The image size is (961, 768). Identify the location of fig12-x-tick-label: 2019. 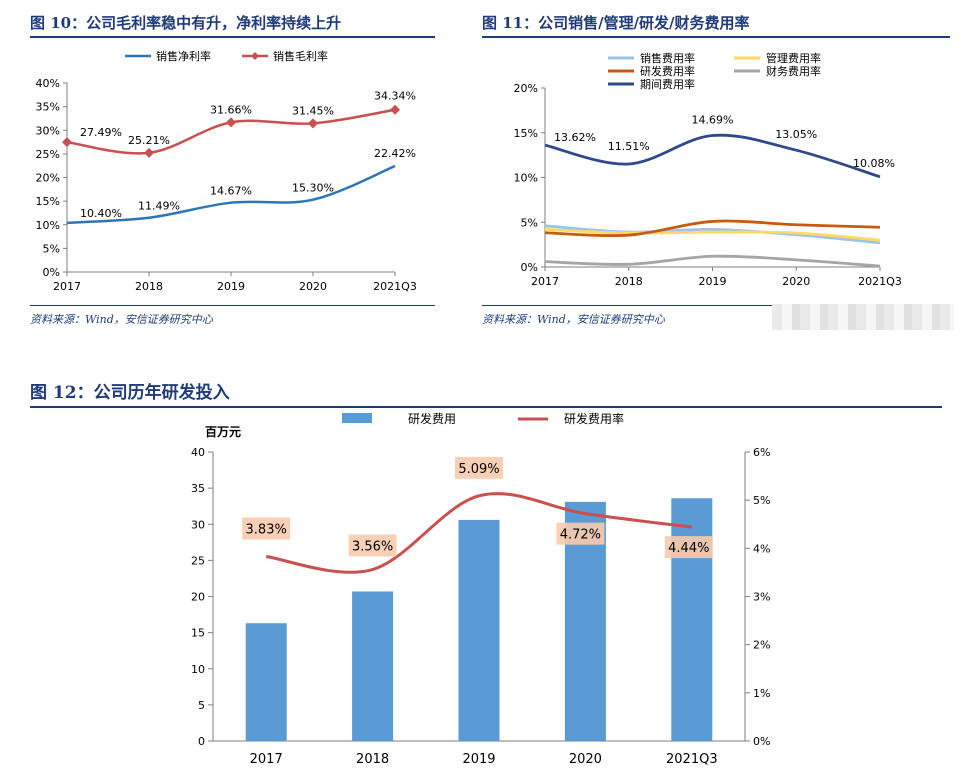
(478, 759).